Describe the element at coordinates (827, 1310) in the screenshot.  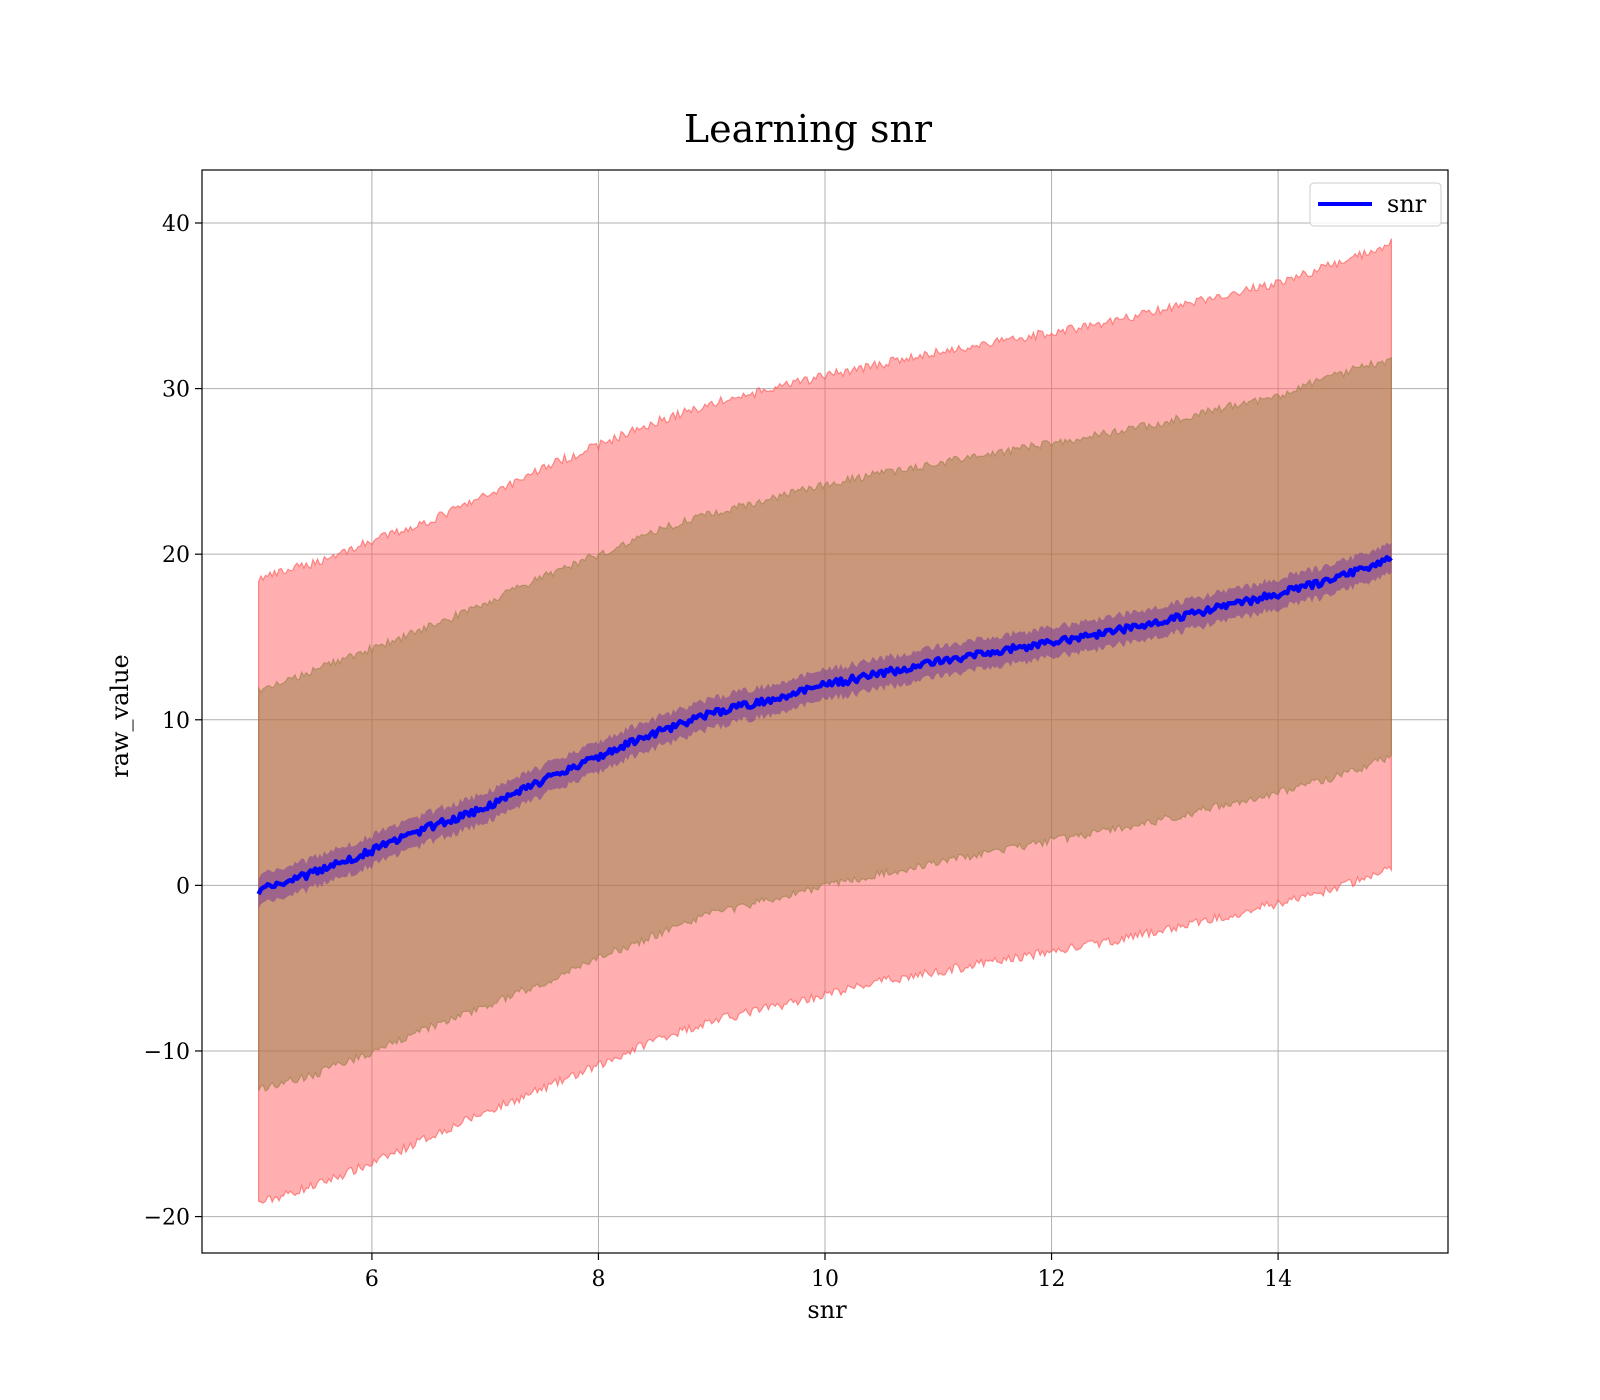
I see `x-axis-label: snr` at that location.